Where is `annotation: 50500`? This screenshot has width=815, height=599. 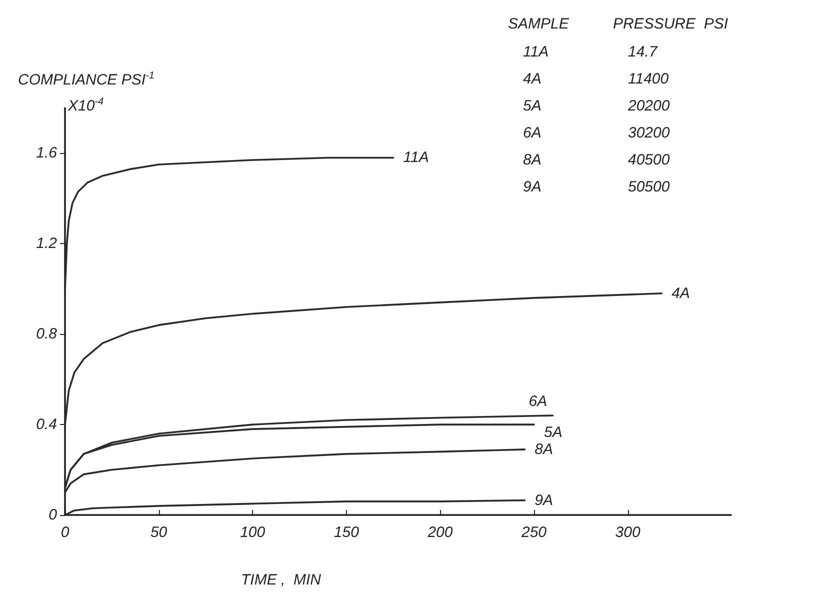 annotation: 50500 is located at coordinates (649, 187).